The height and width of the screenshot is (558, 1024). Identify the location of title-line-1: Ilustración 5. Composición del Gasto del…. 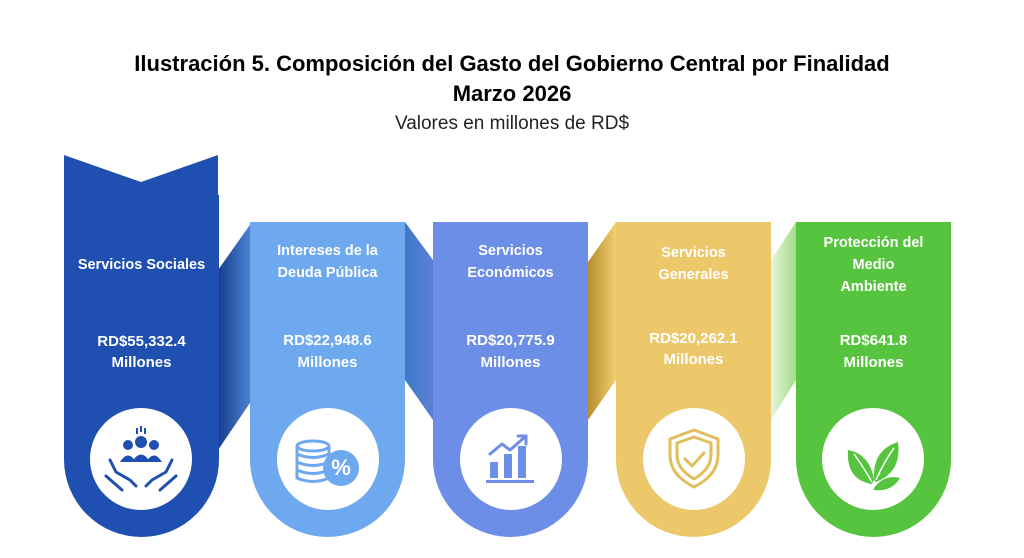
(512, 63).